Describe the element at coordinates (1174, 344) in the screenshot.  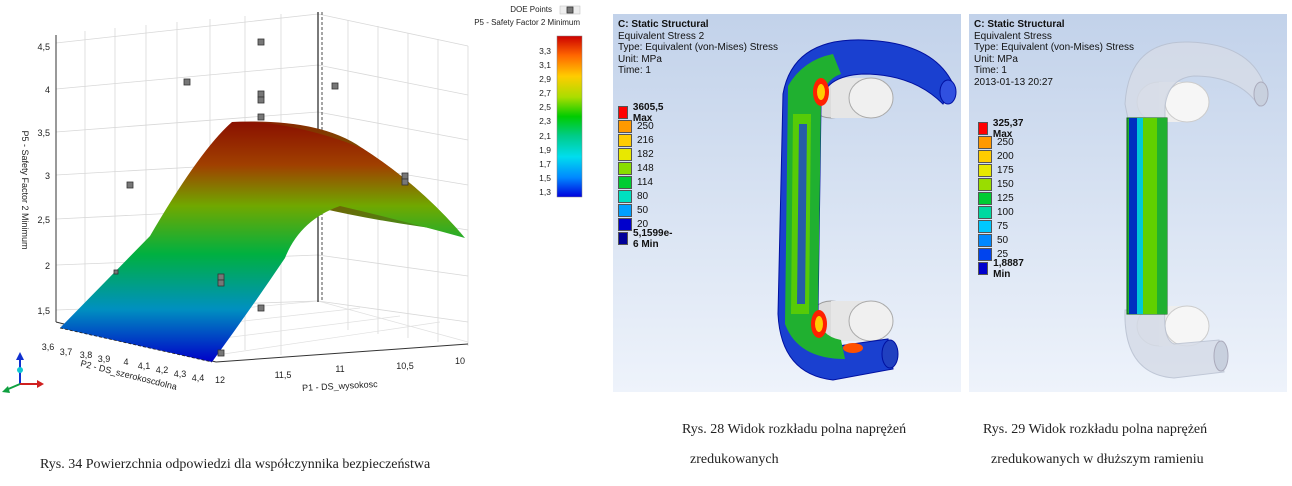
I see `bracket-translucent-bottom` at that location.